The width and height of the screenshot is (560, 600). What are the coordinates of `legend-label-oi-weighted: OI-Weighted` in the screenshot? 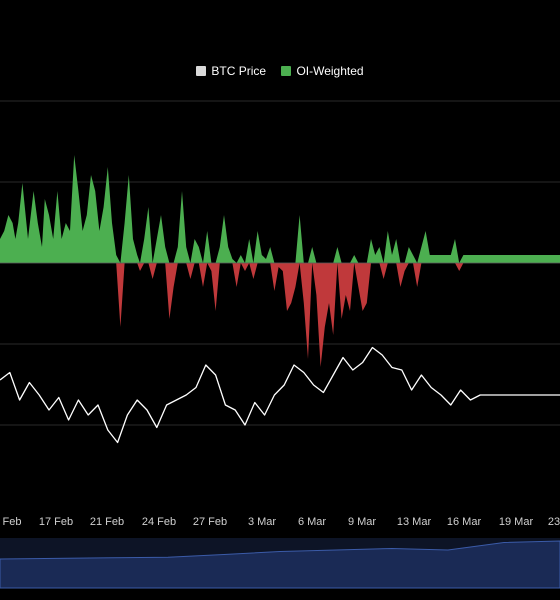 It's located at (330, 71).